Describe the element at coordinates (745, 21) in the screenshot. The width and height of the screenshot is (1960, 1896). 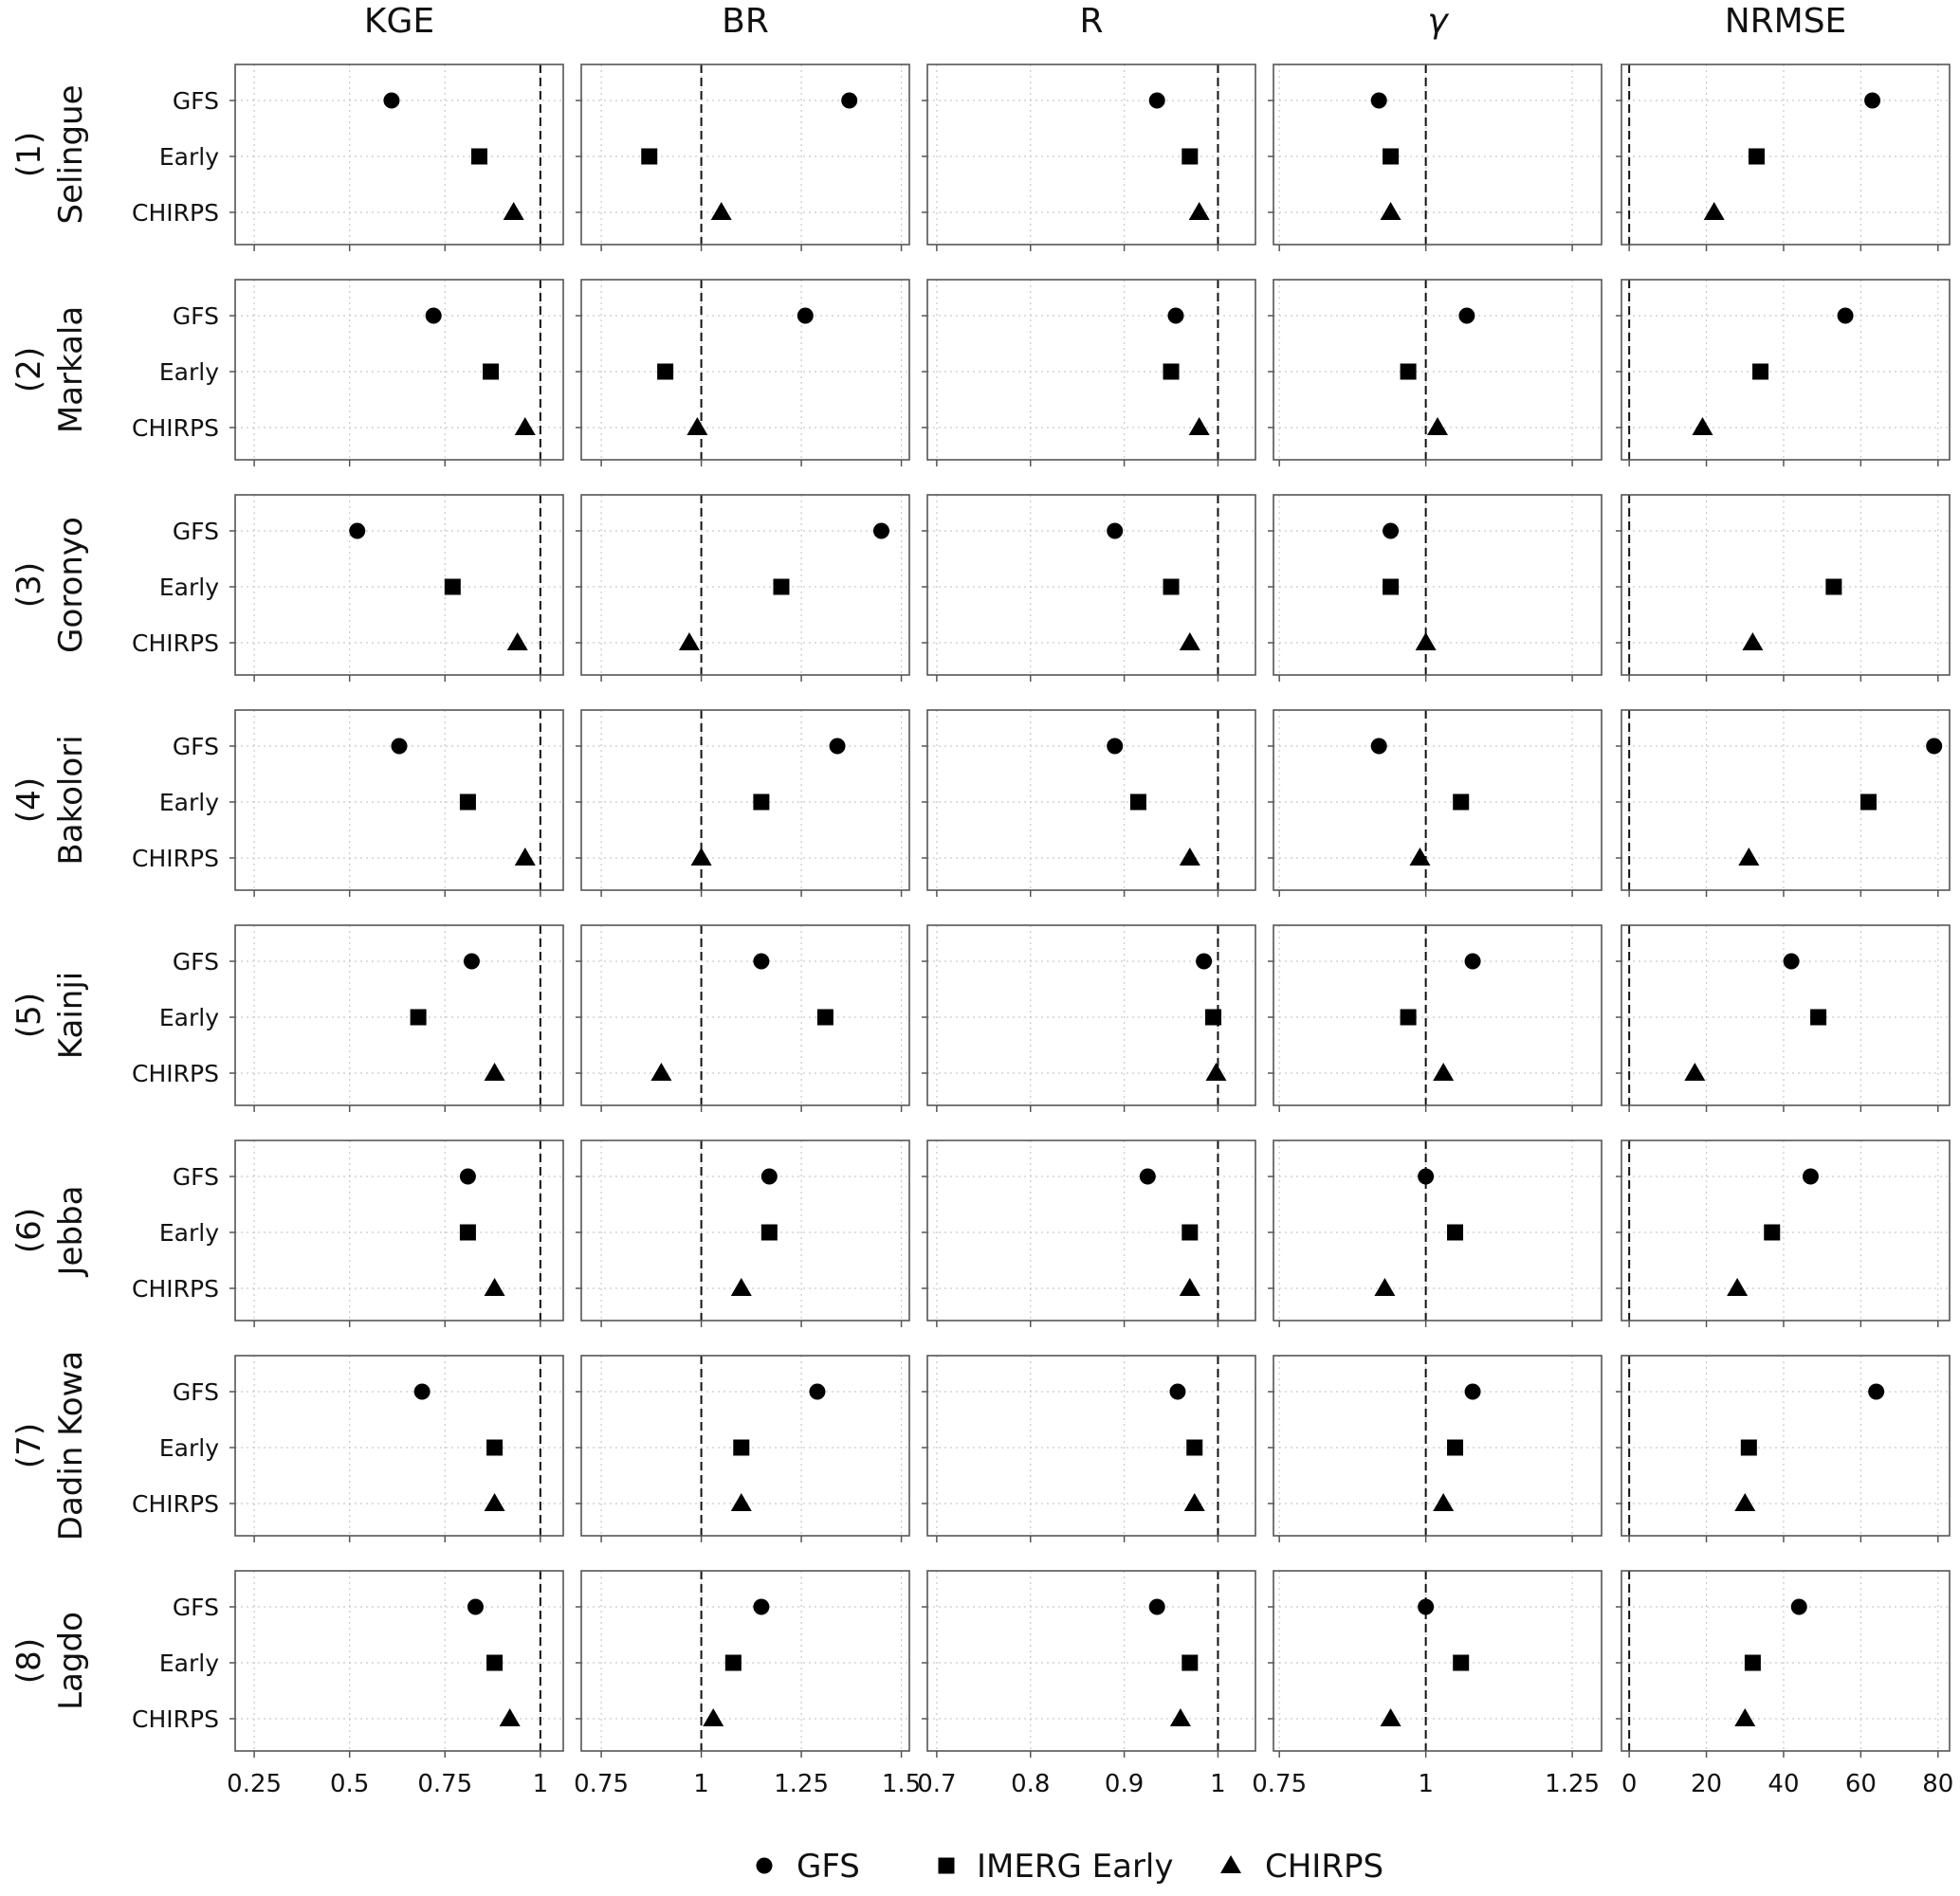
I see `metric-title-1: BR` at that location.